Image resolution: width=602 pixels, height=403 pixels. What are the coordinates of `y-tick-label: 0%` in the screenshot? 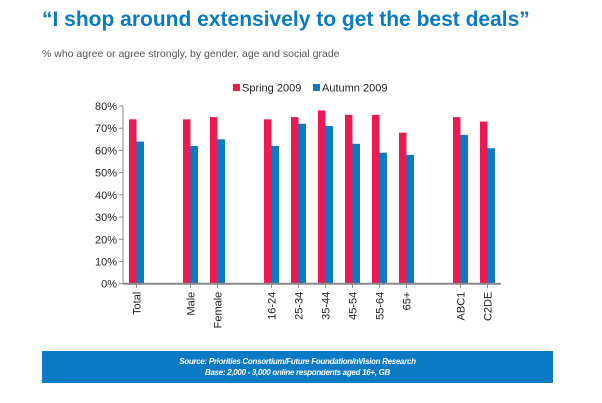 It's located at (109, 285).